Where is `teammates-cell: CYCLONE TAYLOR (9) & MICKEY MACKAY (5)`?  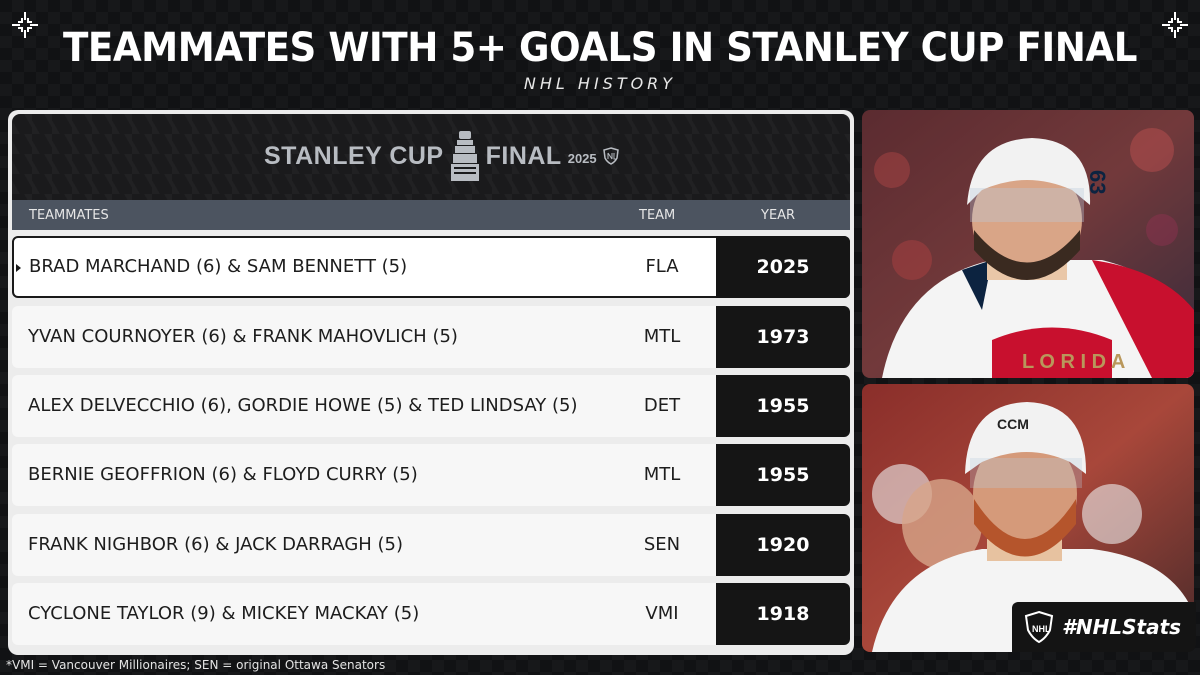 teammates-cell: CYCLONE TAYLOR (9) & MICKEY MACKAY (5) is located at coordinates (224, 613).